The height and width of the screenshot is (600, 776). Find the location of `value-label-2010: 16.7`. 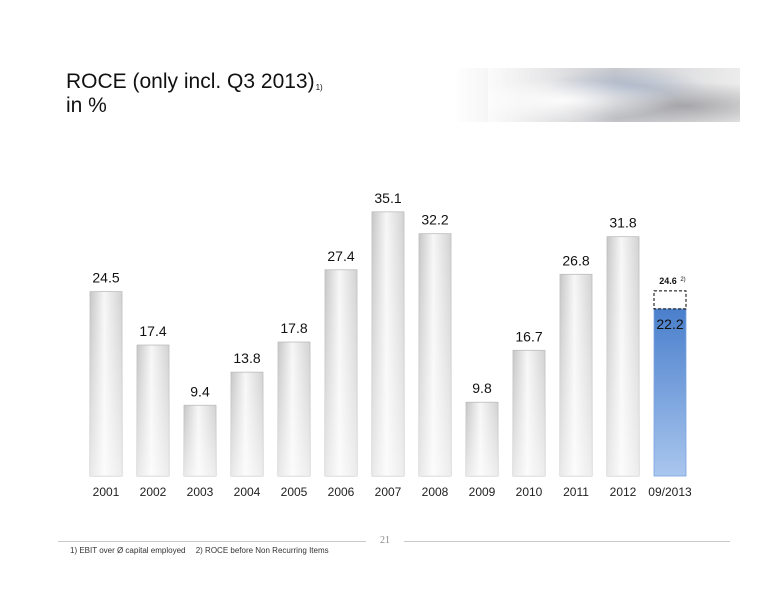

value-label-2010: 16.7 is located at coordinates (528, 336).